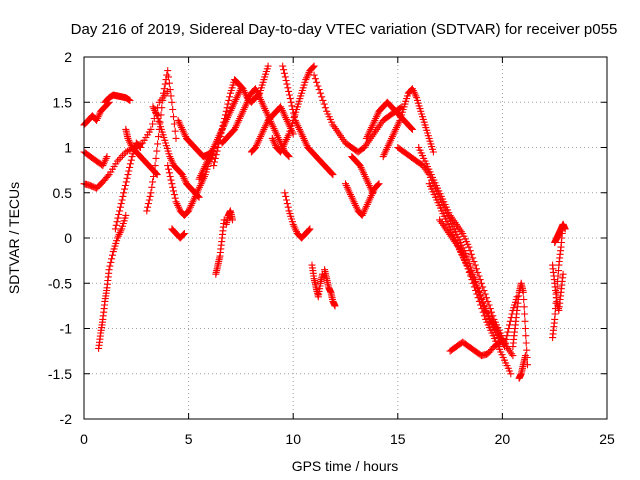  What do you see at coordinates (60, 283) in the screenshot?
I see `y-tick-label: -0.5` at bounding box center [60, 283].